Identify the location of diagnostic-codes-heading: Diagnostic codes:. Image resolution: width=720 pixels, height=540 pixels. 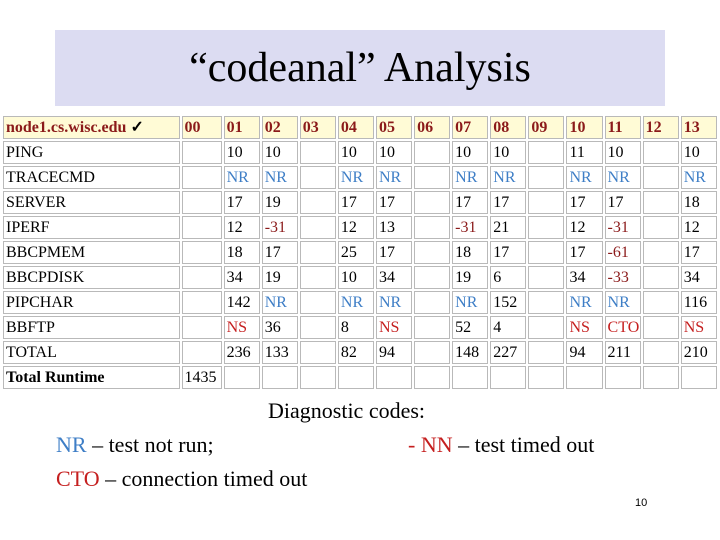
(347, 410).